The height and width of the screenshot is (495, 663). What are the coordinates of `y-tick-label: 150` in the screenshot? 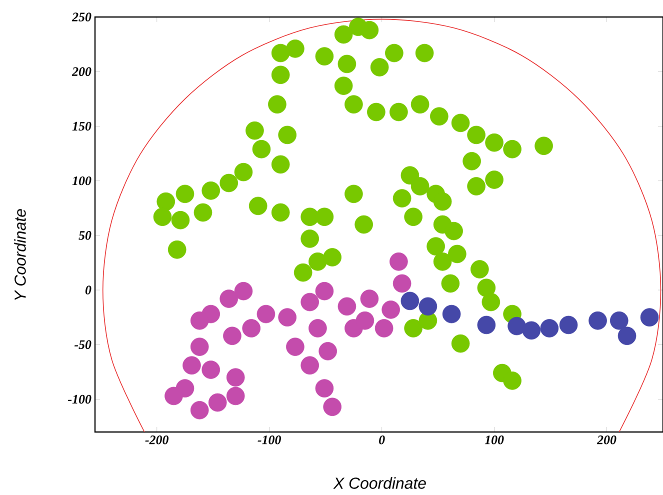 It's located at (82, 126).